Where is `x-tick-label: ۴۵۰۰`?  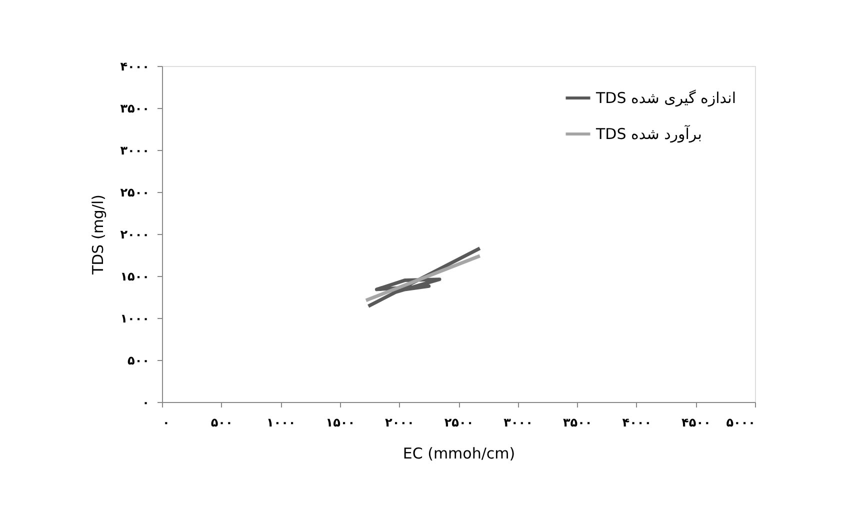
x-tick-label: ۴۵۰۰ is located at coordinates (696, 423).